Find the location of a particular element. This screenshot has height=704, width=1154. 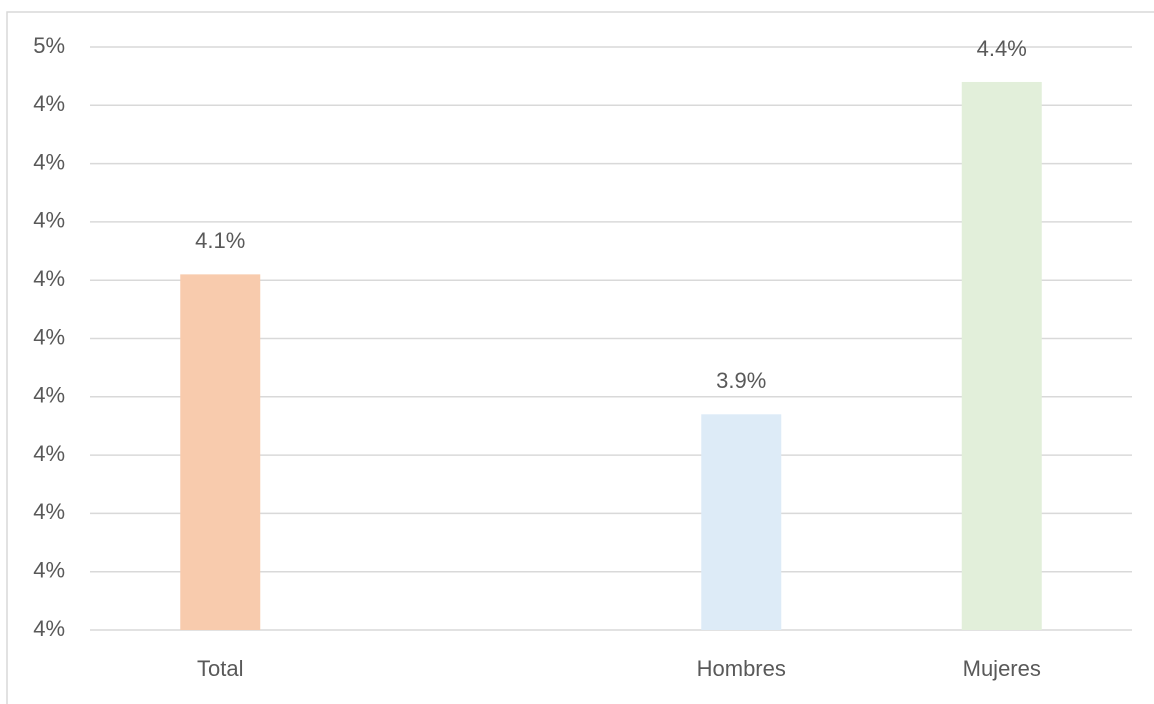

y-tick-label: 5% is located at coordinates (49, 45).